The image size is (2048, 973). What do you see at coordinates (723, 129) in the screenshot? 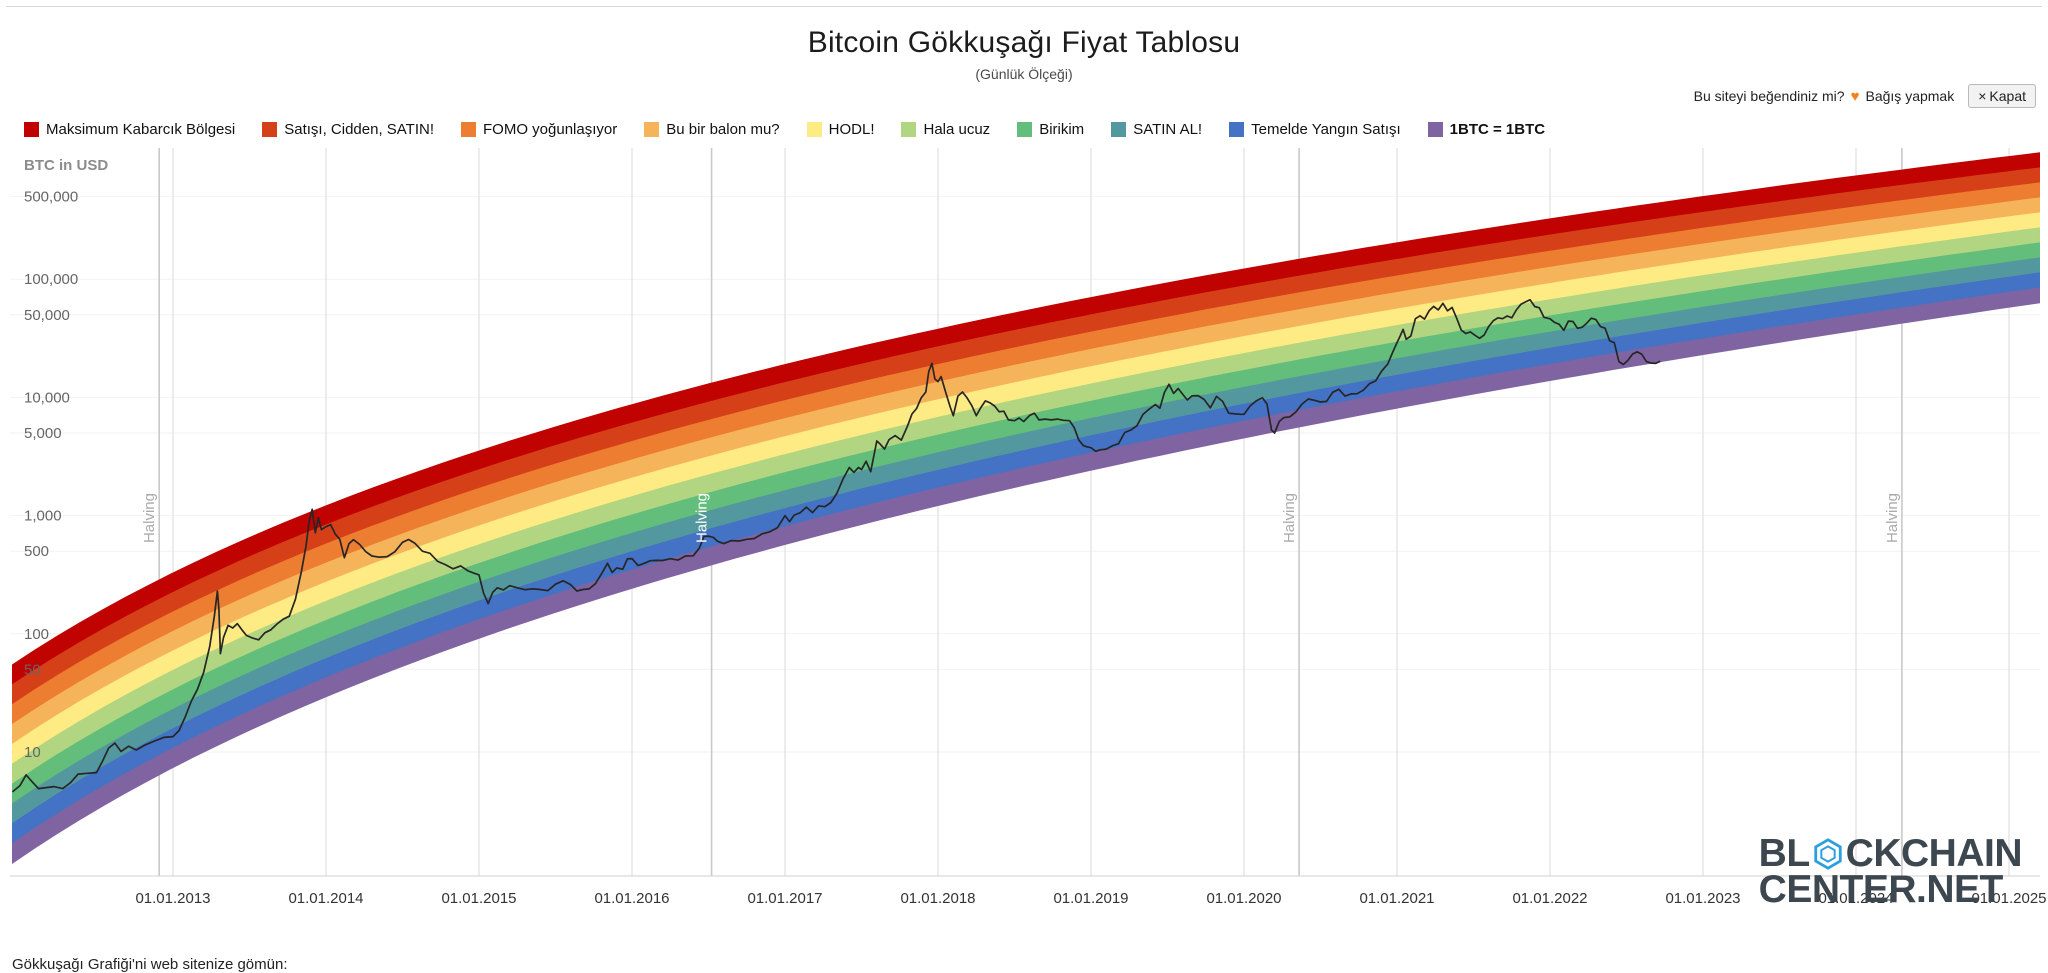
I see `legend-label: Bu bir balon mu?` at bounding box center [723, 129].